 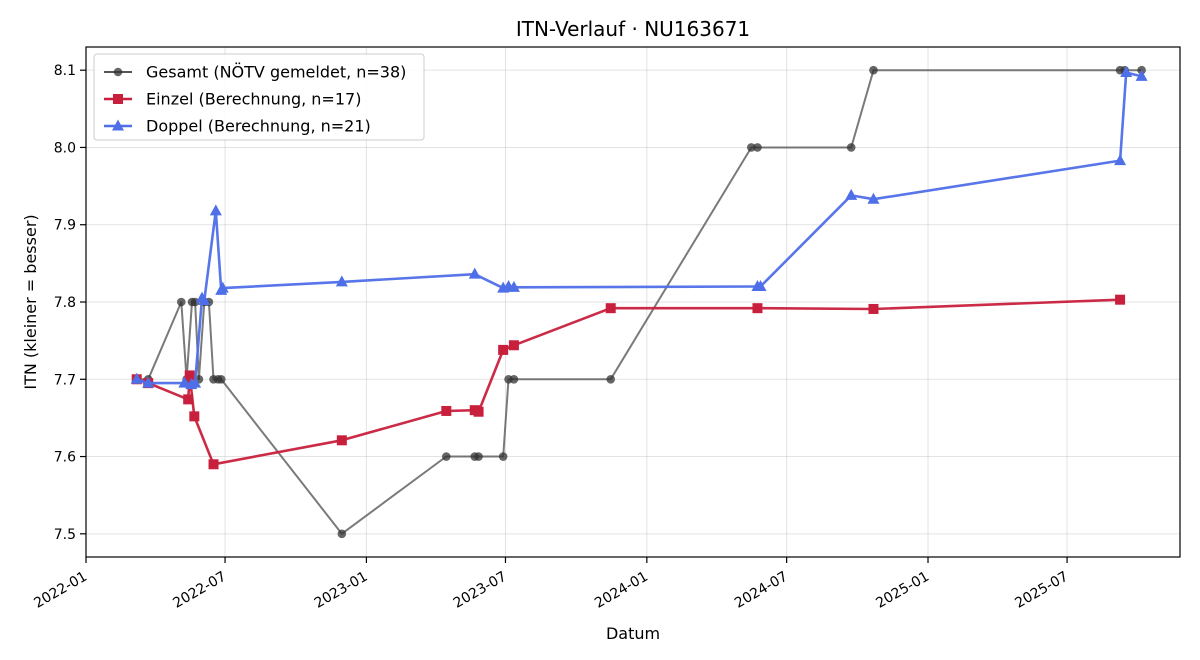 What do you see at coordinates (480, 590) in the screenshot?
I see `x-tick-label: 2023-07` at bounding box center [480, 590].